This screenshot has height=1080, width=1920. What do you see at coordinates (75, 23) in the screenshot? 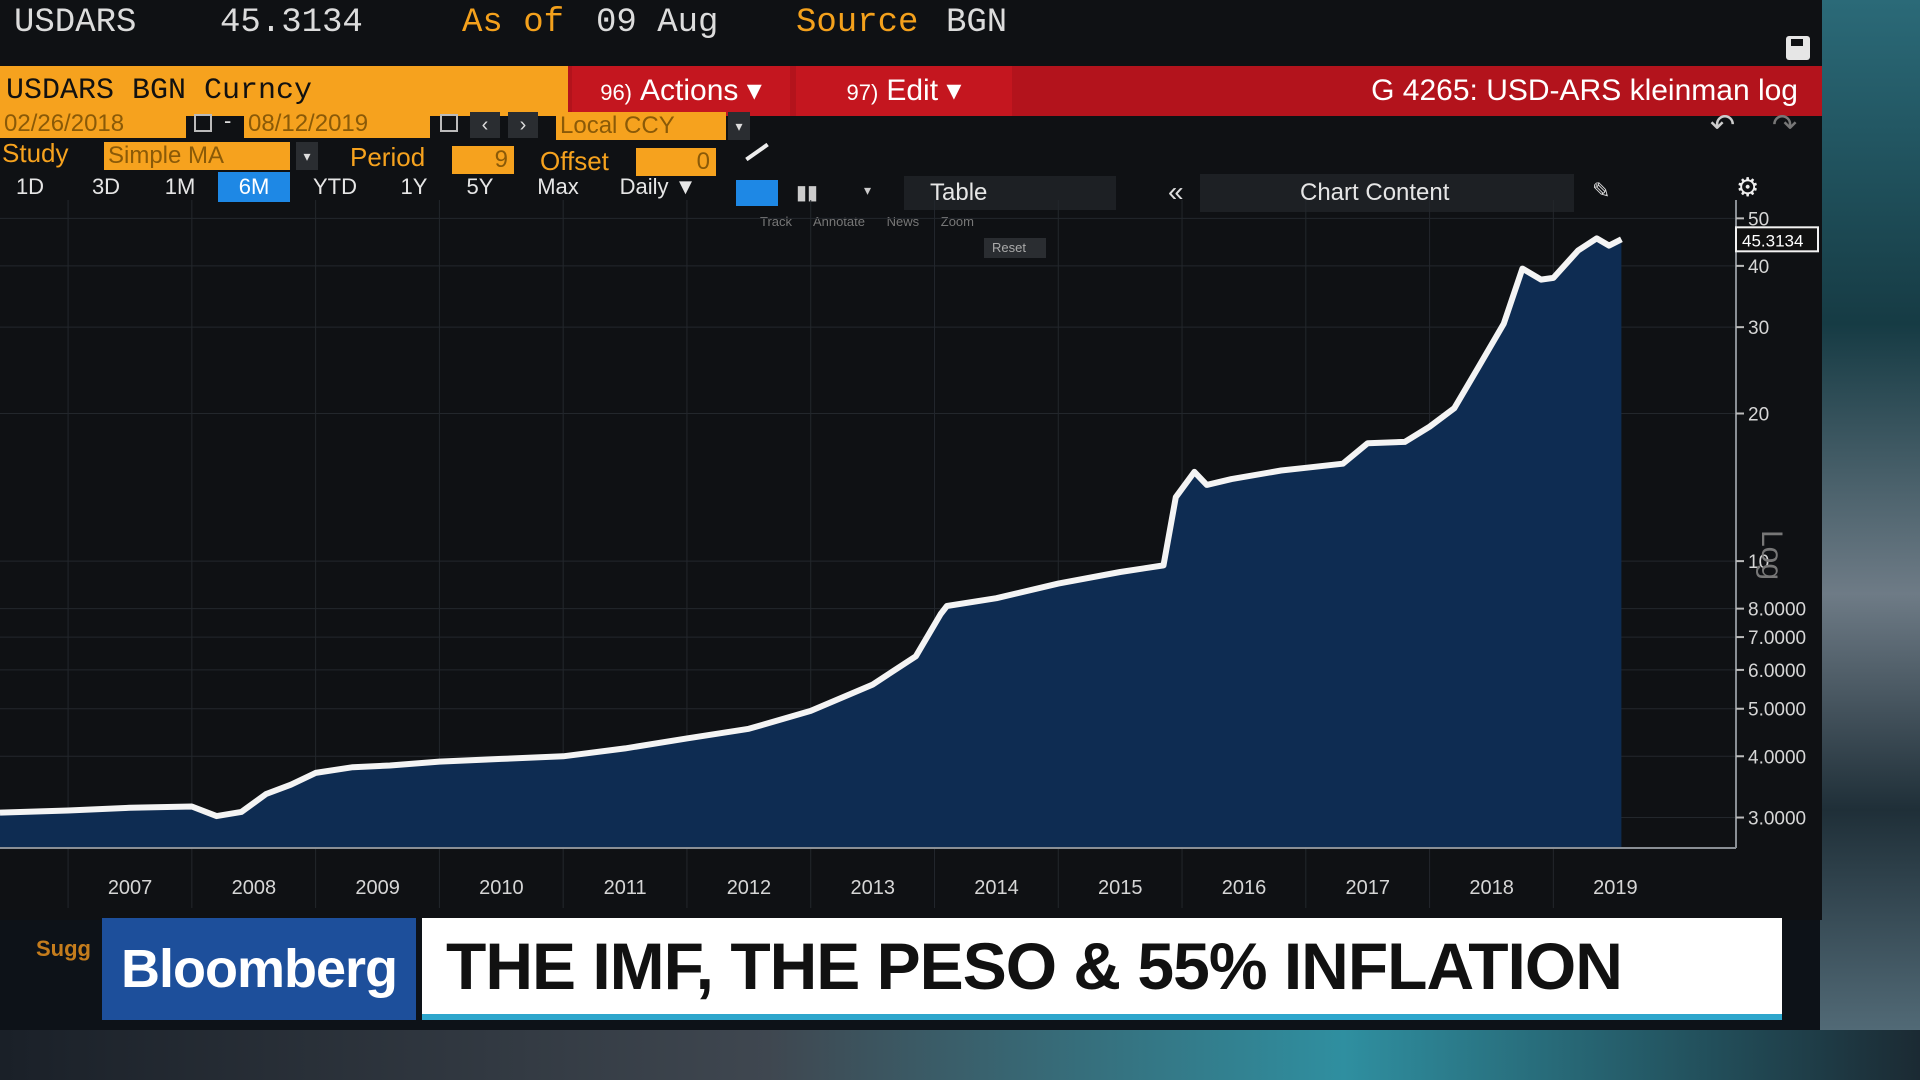
I see `quote-ticker: USDARS` at bounding box center [75, 23].